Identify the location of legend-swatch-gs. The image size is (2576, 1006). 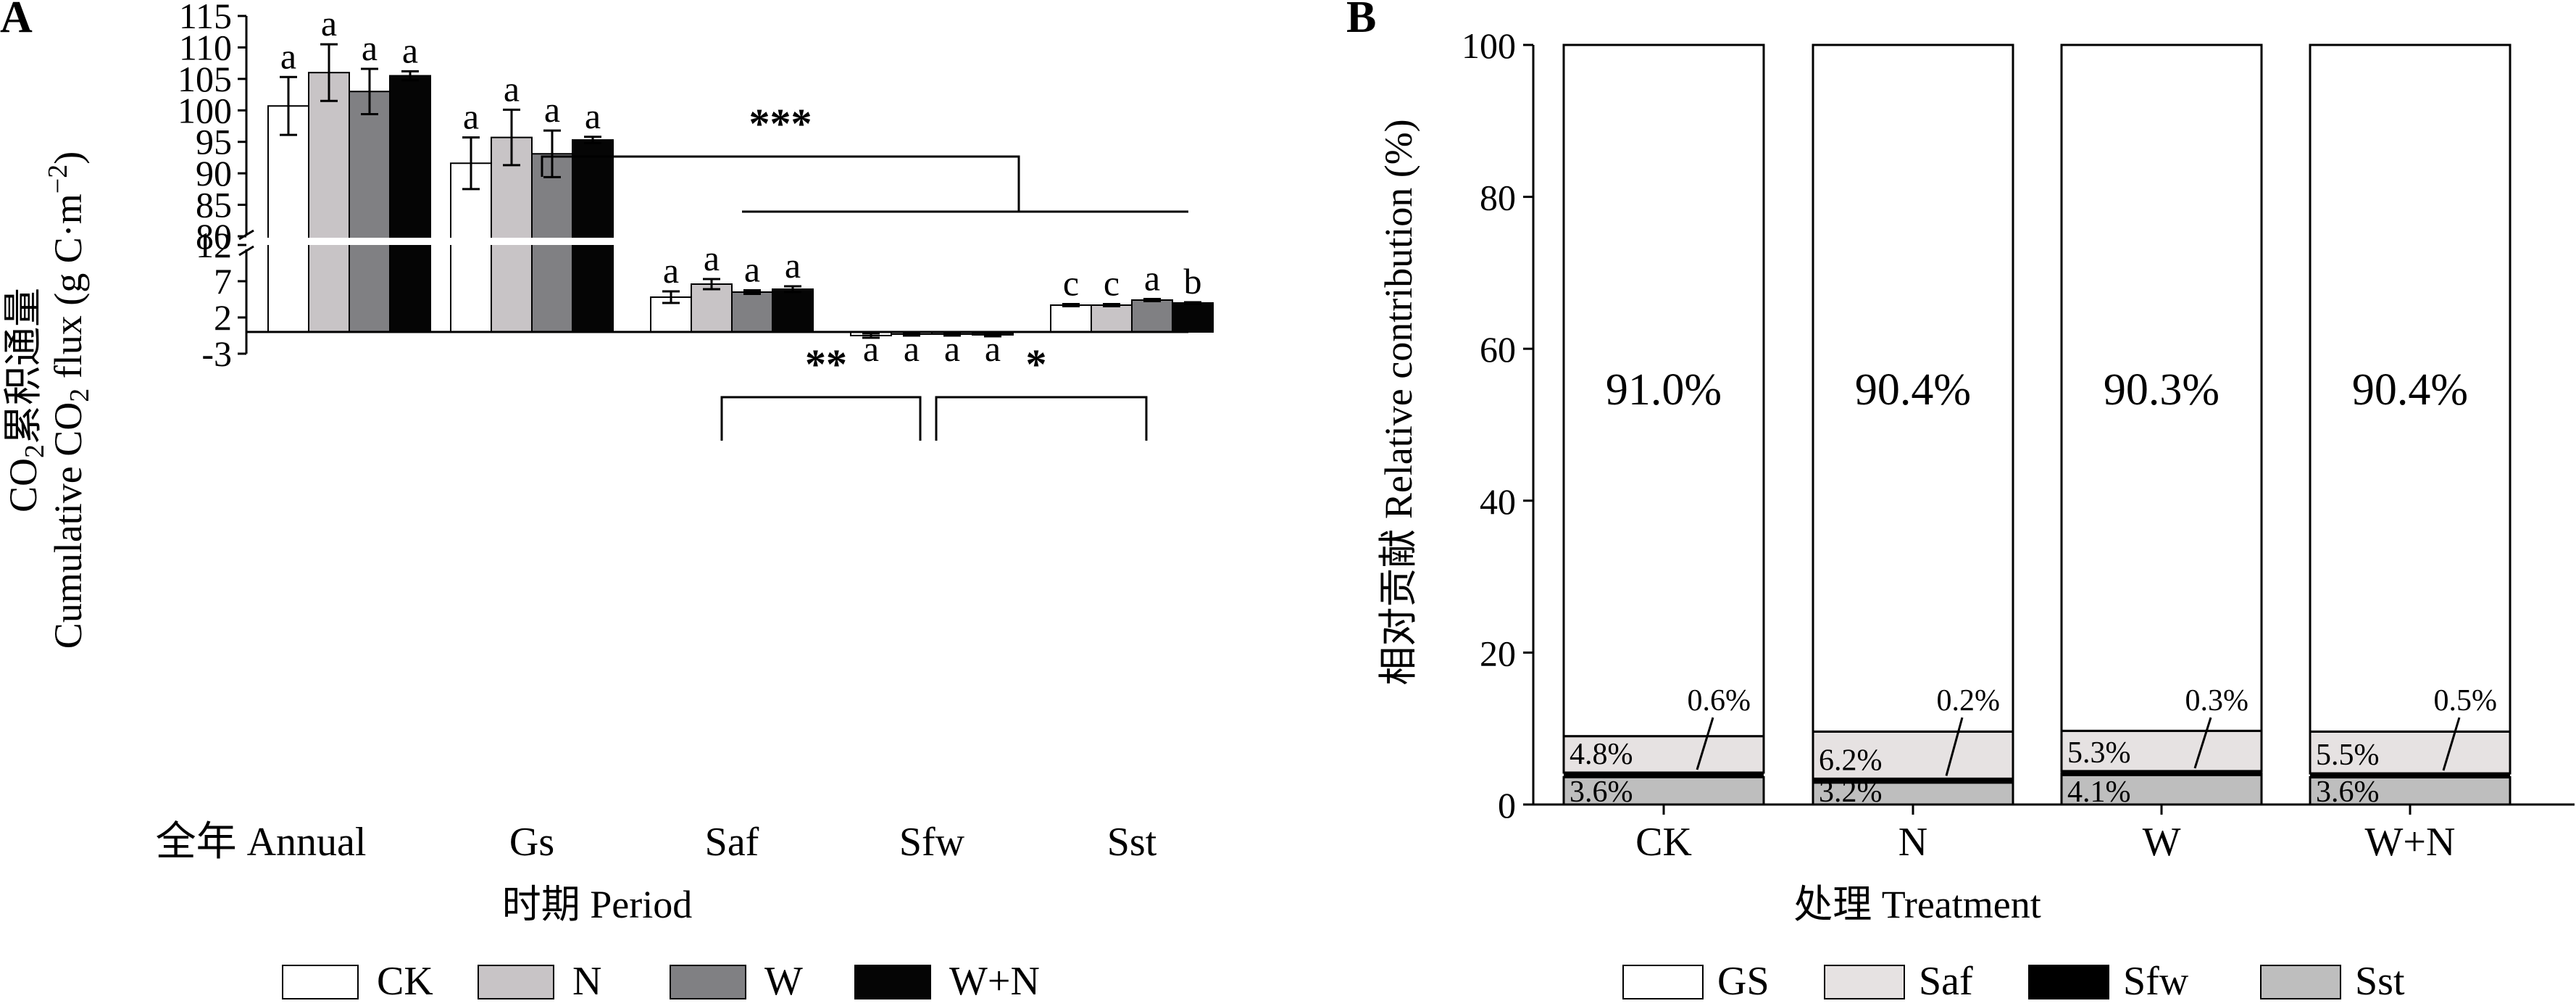
(1663, 982).